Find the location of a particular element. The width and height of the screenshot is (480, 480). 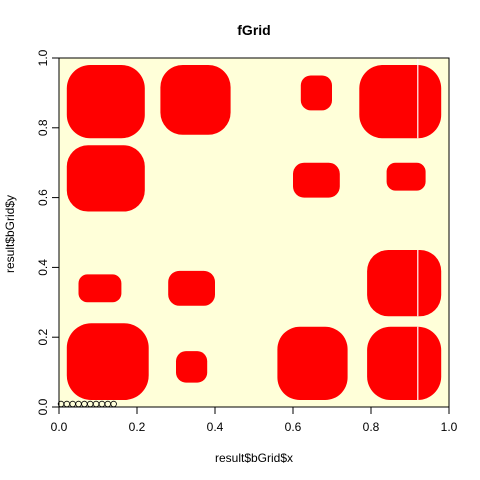

x-tick-label-5: 1.0 is located at coordinates (449, 427).